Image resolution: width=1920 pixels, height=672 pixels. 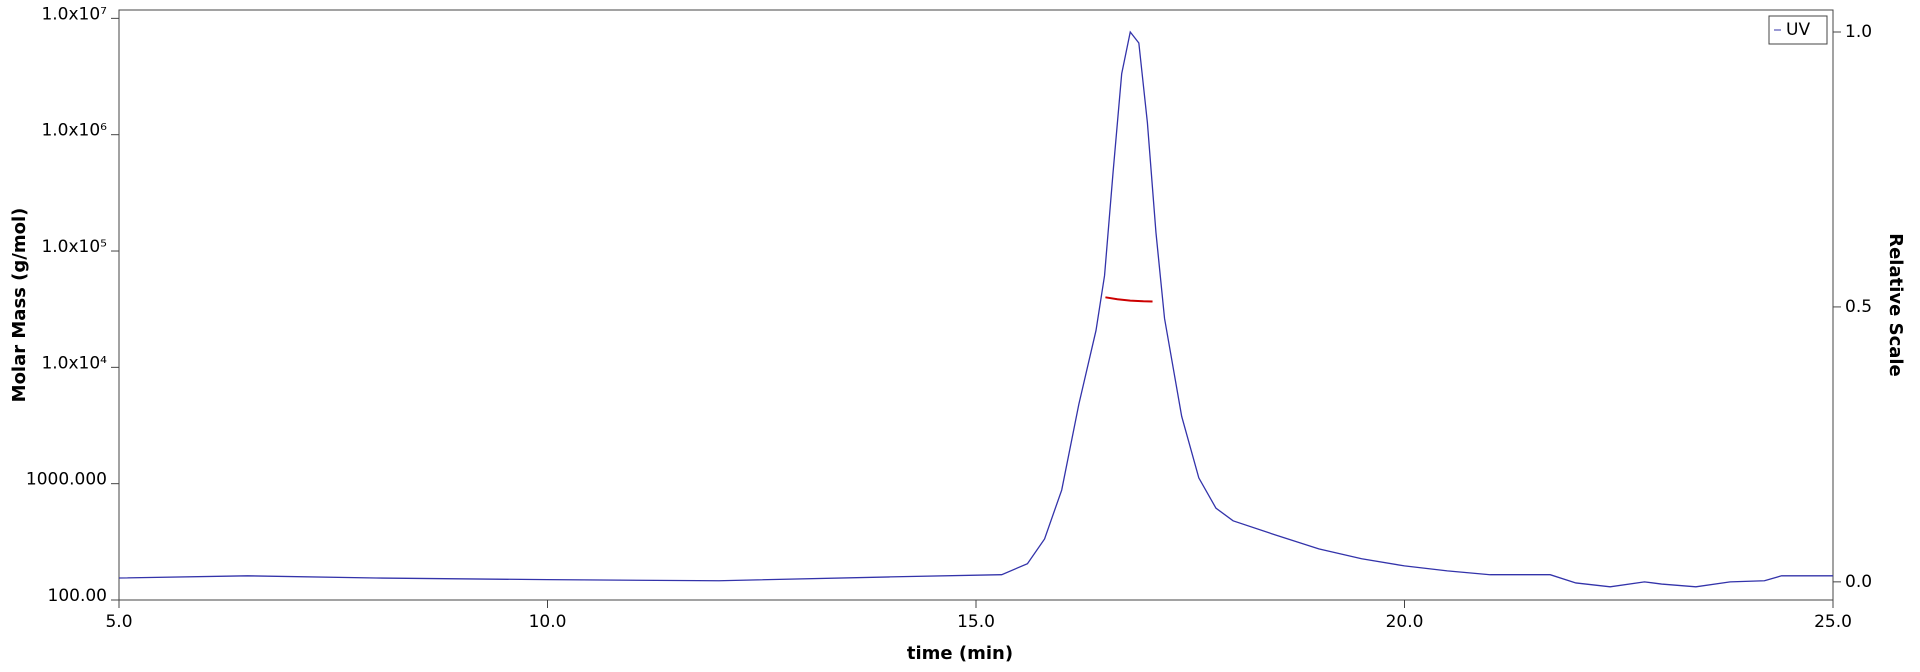 What do you see at coordinates (66, 480) in the screenshot?
I see `y-tick-label: 1000.000` at bounding box center [66, 480].